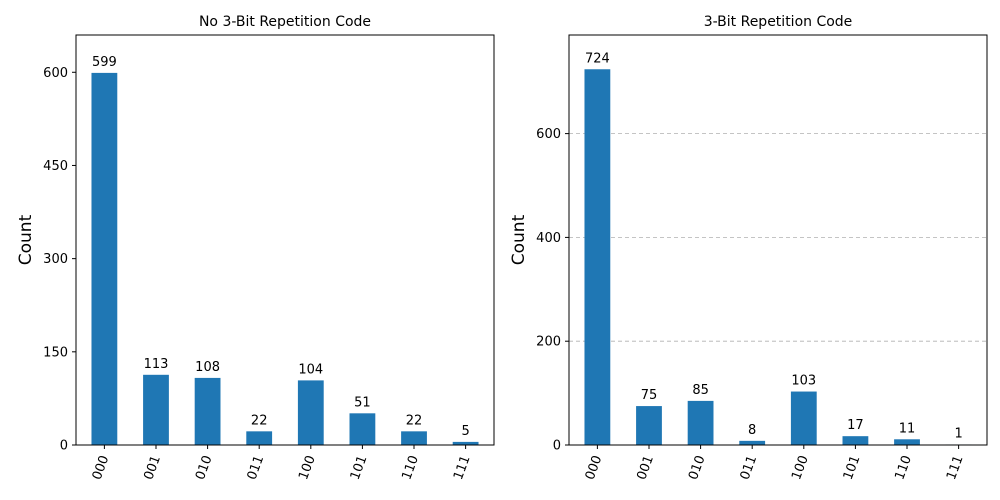 The height and width of the screenshot is (500, 1000). I want to click on chart-title: 3-Bit Repetition Code, so click(778, 22).